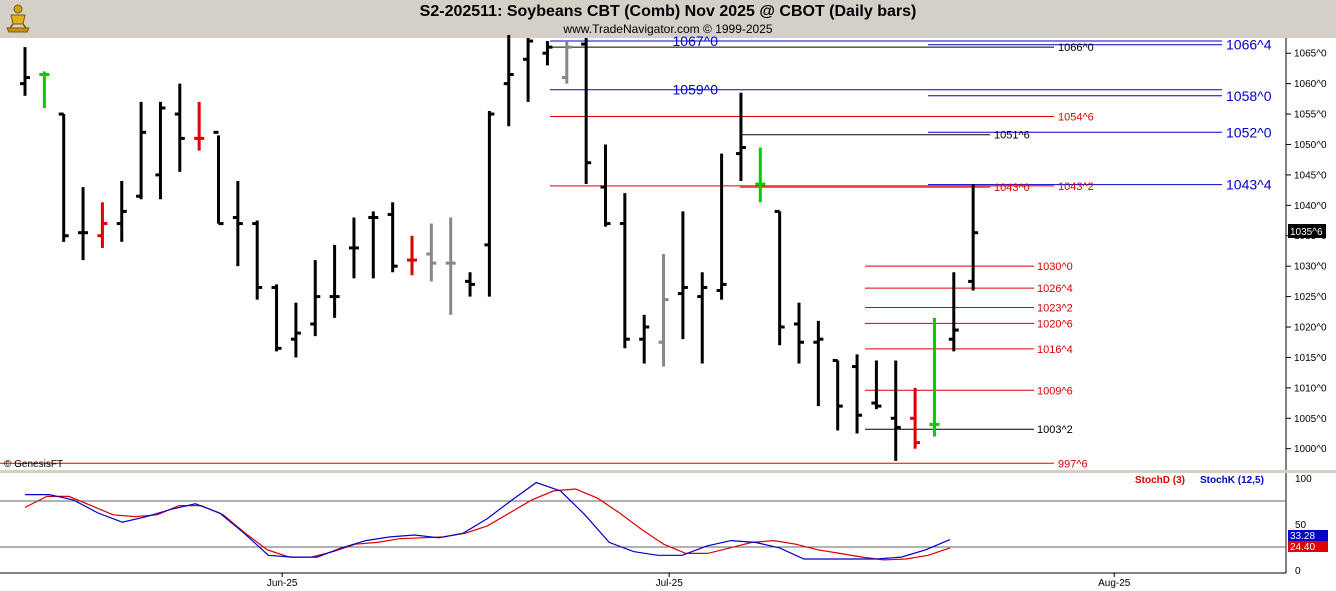 The image size is (1336, 591). I want to click on price-tick-label: 1065^0, so click(1310, 54).